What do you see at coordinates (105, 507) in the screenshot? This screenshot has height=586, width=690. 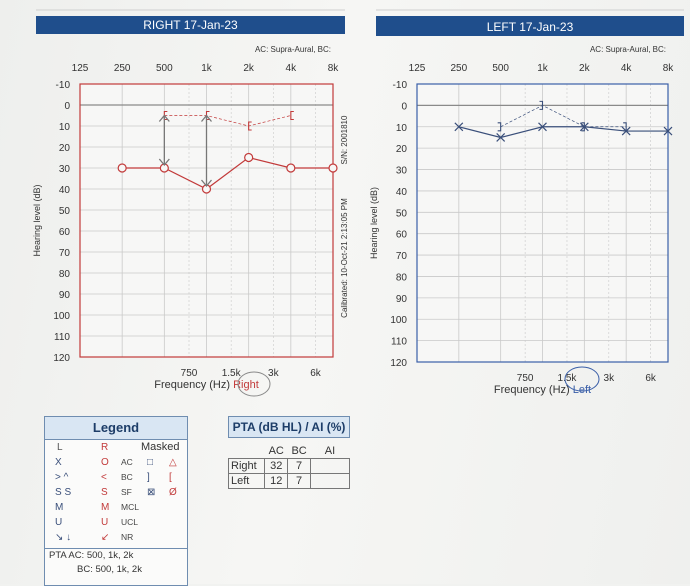 I see `legend-right-symbol: M` at bounding box center [105, 507].